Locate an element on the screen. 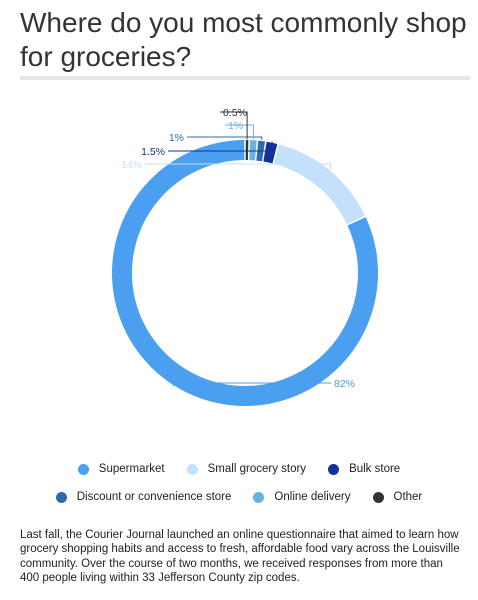  legend-item-small-grocery-story: Small grocery story is located at coordinates (246, 469).